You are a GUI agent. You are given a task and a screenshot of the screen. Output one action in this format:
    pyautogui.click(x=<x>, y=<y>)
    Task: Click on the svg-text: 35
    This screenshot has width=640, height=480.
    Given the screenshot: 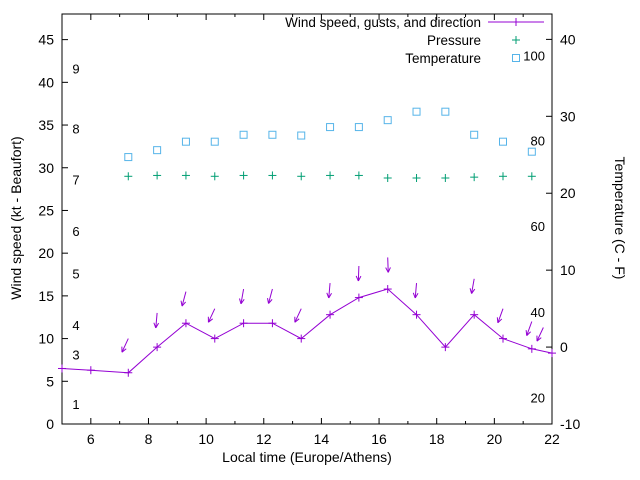 What is the action you would take?
    pyautogui.click(x=46, y=125)
    